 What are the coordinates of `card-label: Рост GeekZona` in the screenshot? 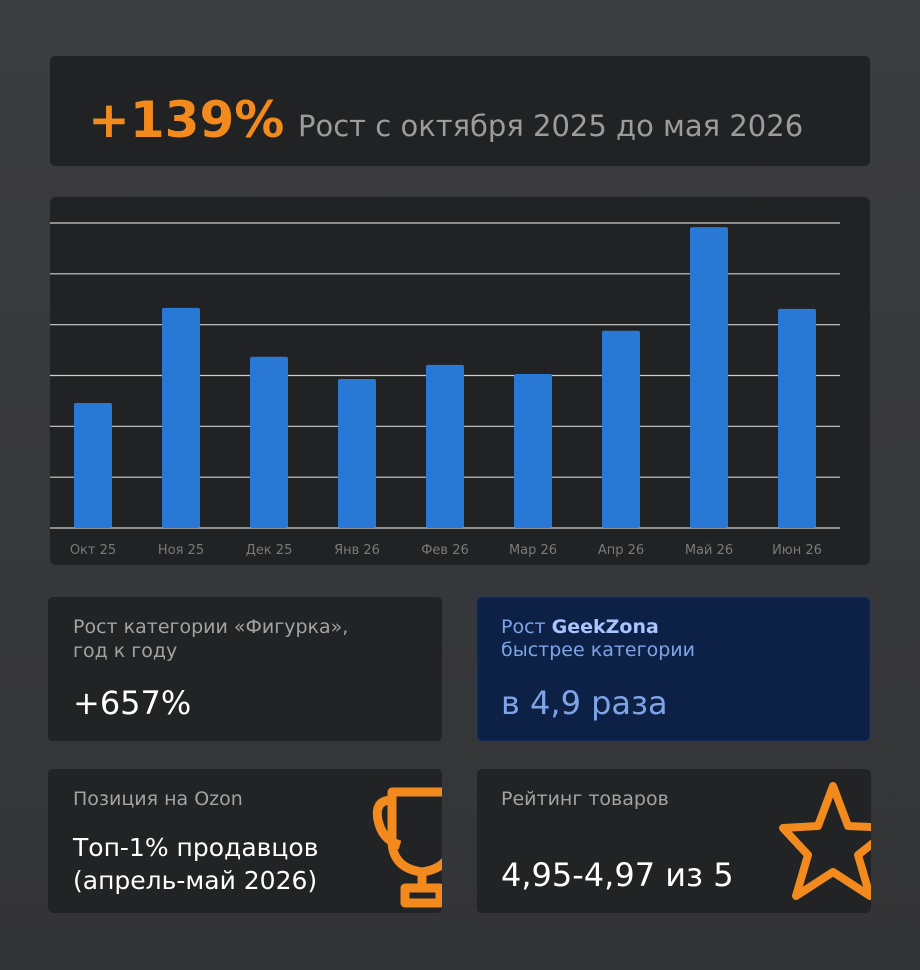 It's located at (580, 627).